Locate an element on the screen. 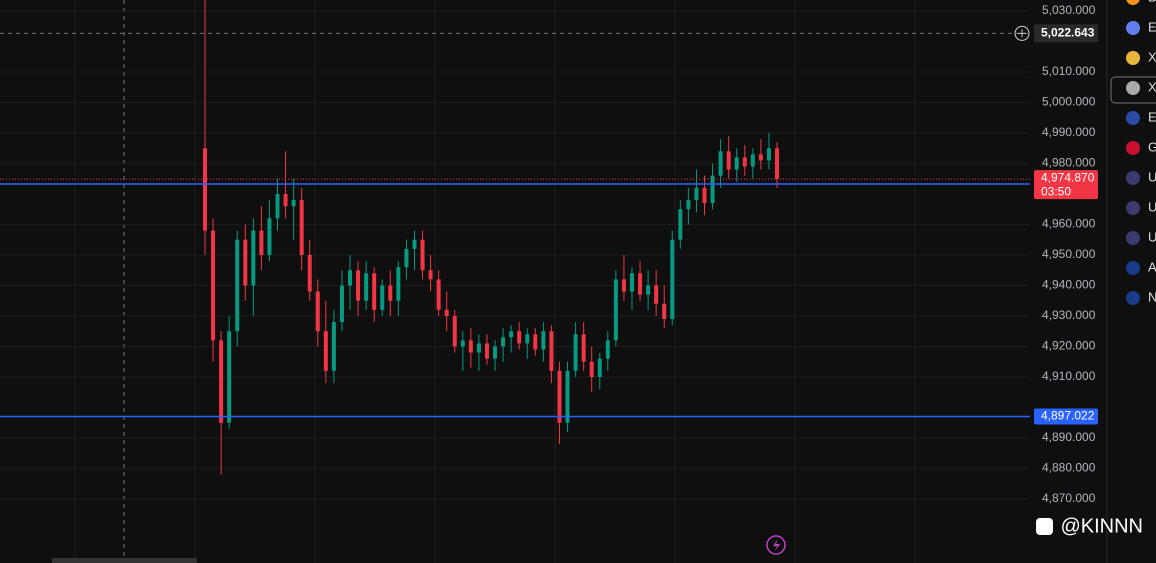  y-tick-label: 5,010.000 is located at coordinates (1069, 71).